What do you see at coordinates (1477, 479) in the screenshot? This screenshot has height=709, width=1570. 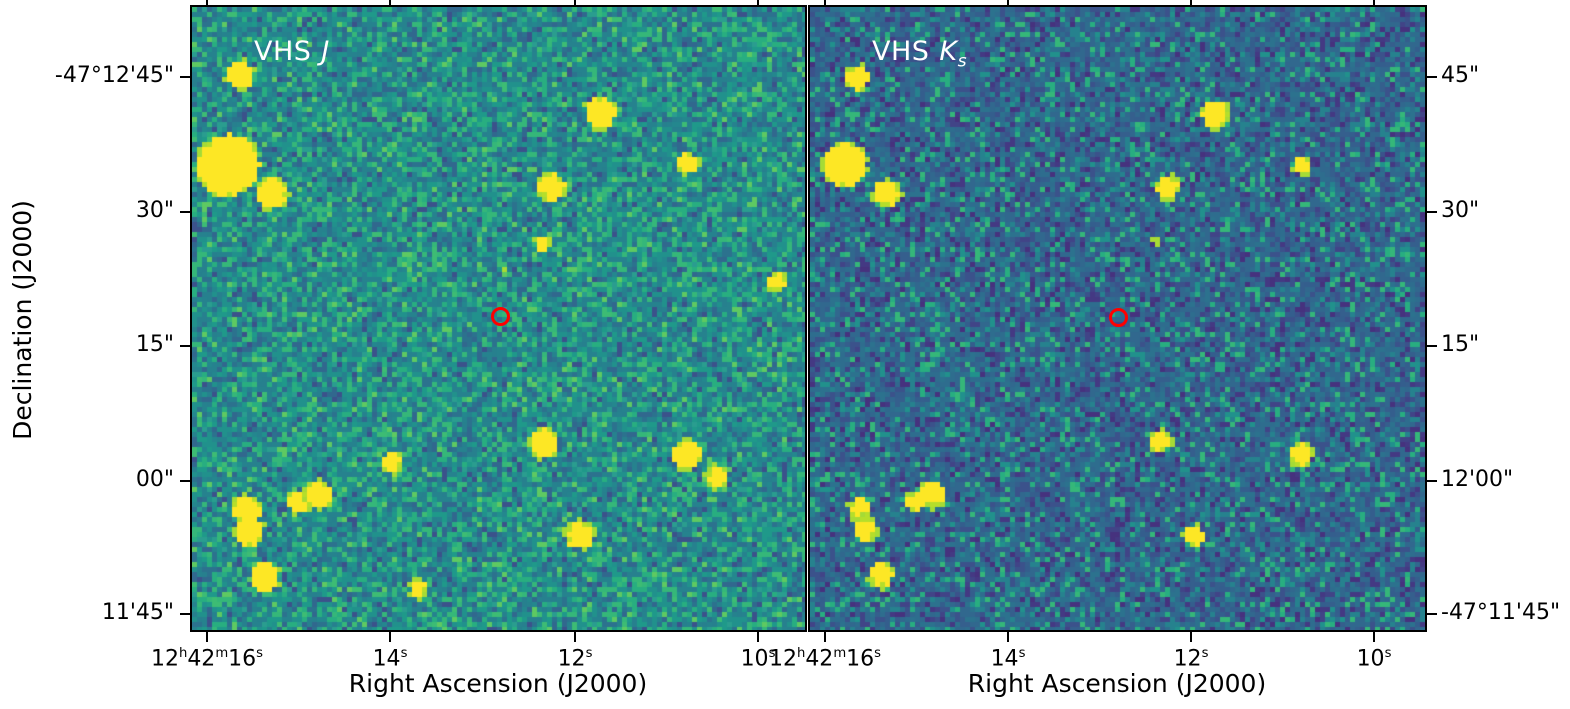 I see `dec-tick-label: 12'00"` at bounding box center [1477, 479].